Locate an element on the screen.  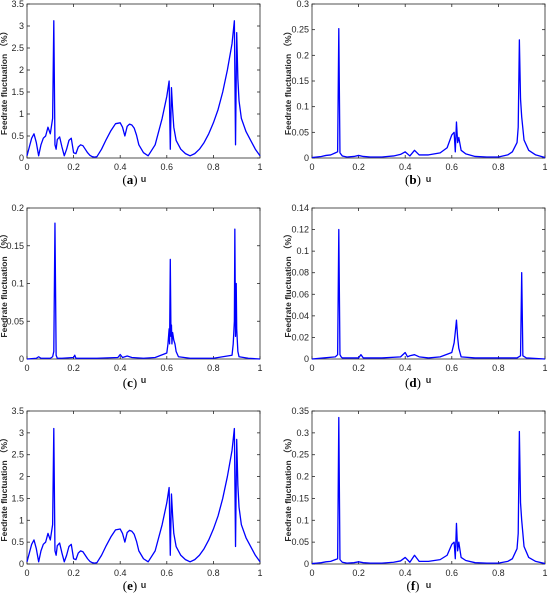
y-tick-label-e: 3.5 is located at coordinates (17, 411).